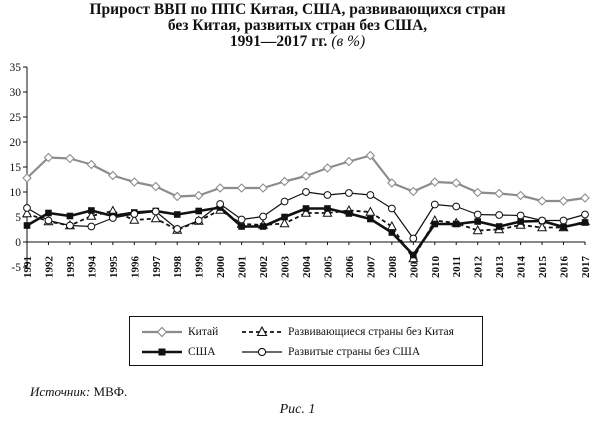 The image size is (595, 422). Describe the element at coordinates (162, 332) in the screenshot. I see `legend-marker-diamond-icon` at that location.